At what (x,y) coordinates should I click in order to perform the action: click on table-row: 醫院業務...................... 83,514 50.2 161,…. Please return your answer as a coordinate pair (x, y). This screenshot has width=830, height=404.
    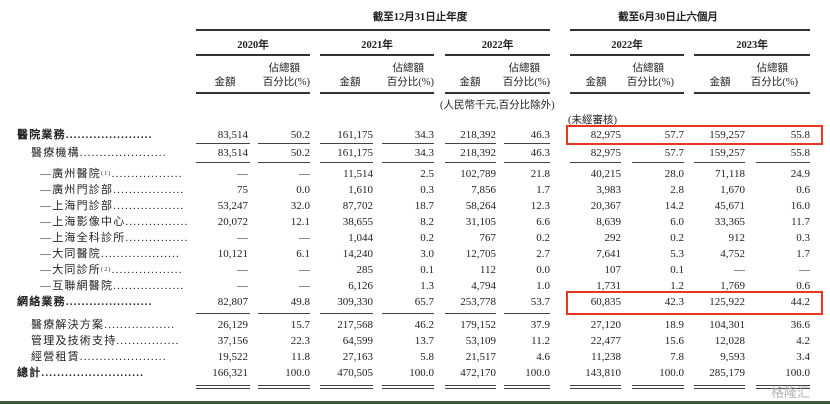
    Looking at the image, I should click on (415, 135).